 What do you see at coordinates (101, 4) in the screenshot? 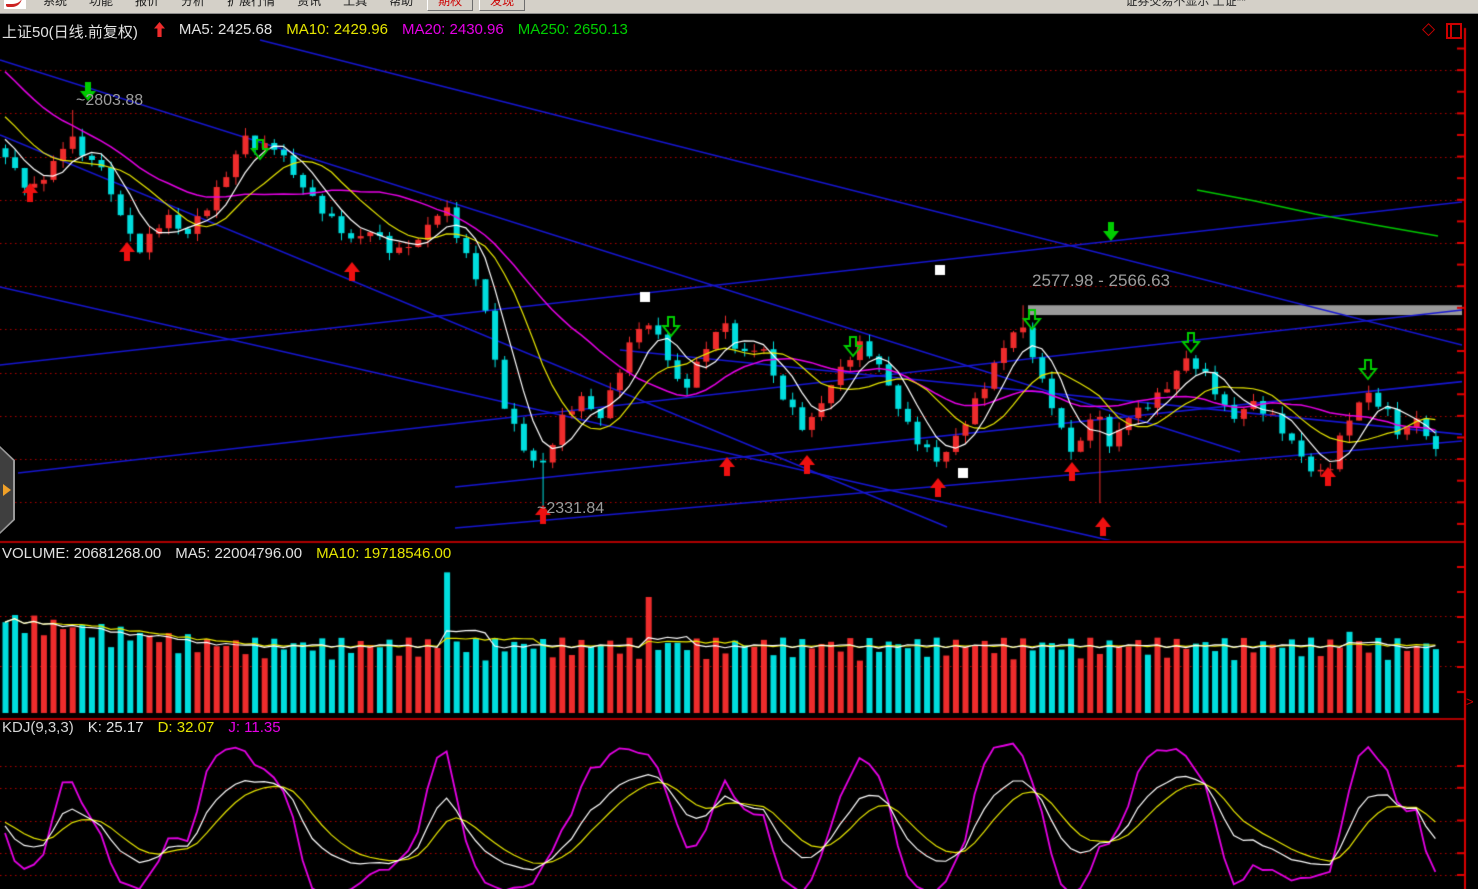
I see `menu-item-function: 功能` at bounding box center [101, 4].